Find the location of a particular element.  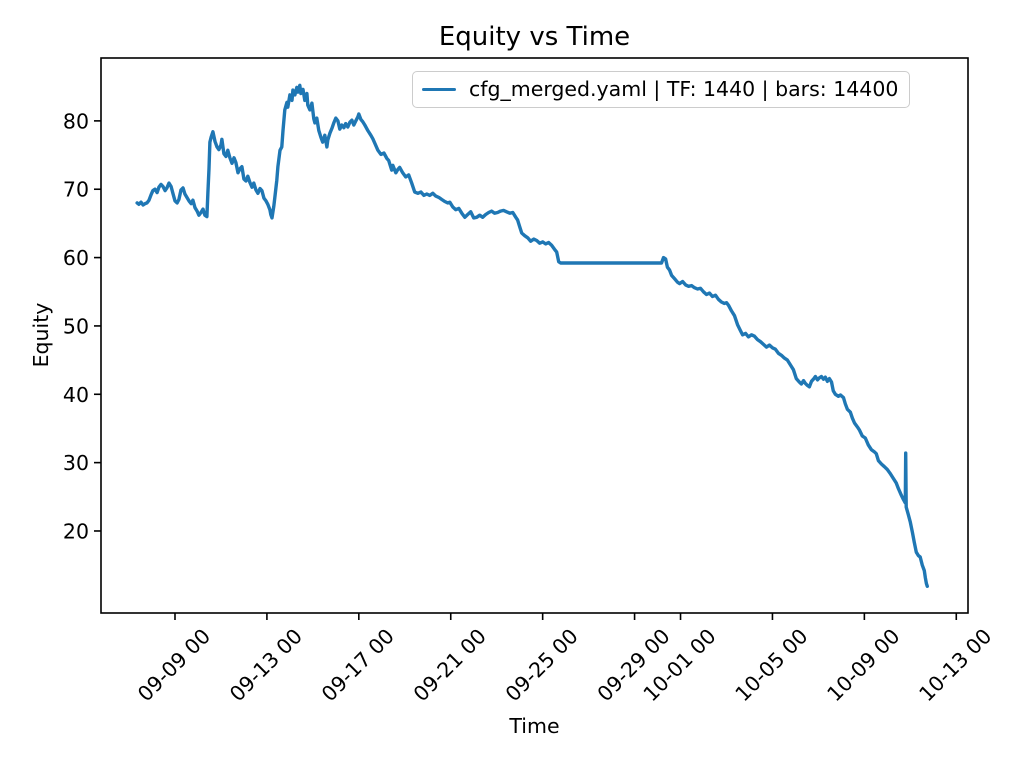

y-tick-label: 20 is located at coordinates (76, 531).